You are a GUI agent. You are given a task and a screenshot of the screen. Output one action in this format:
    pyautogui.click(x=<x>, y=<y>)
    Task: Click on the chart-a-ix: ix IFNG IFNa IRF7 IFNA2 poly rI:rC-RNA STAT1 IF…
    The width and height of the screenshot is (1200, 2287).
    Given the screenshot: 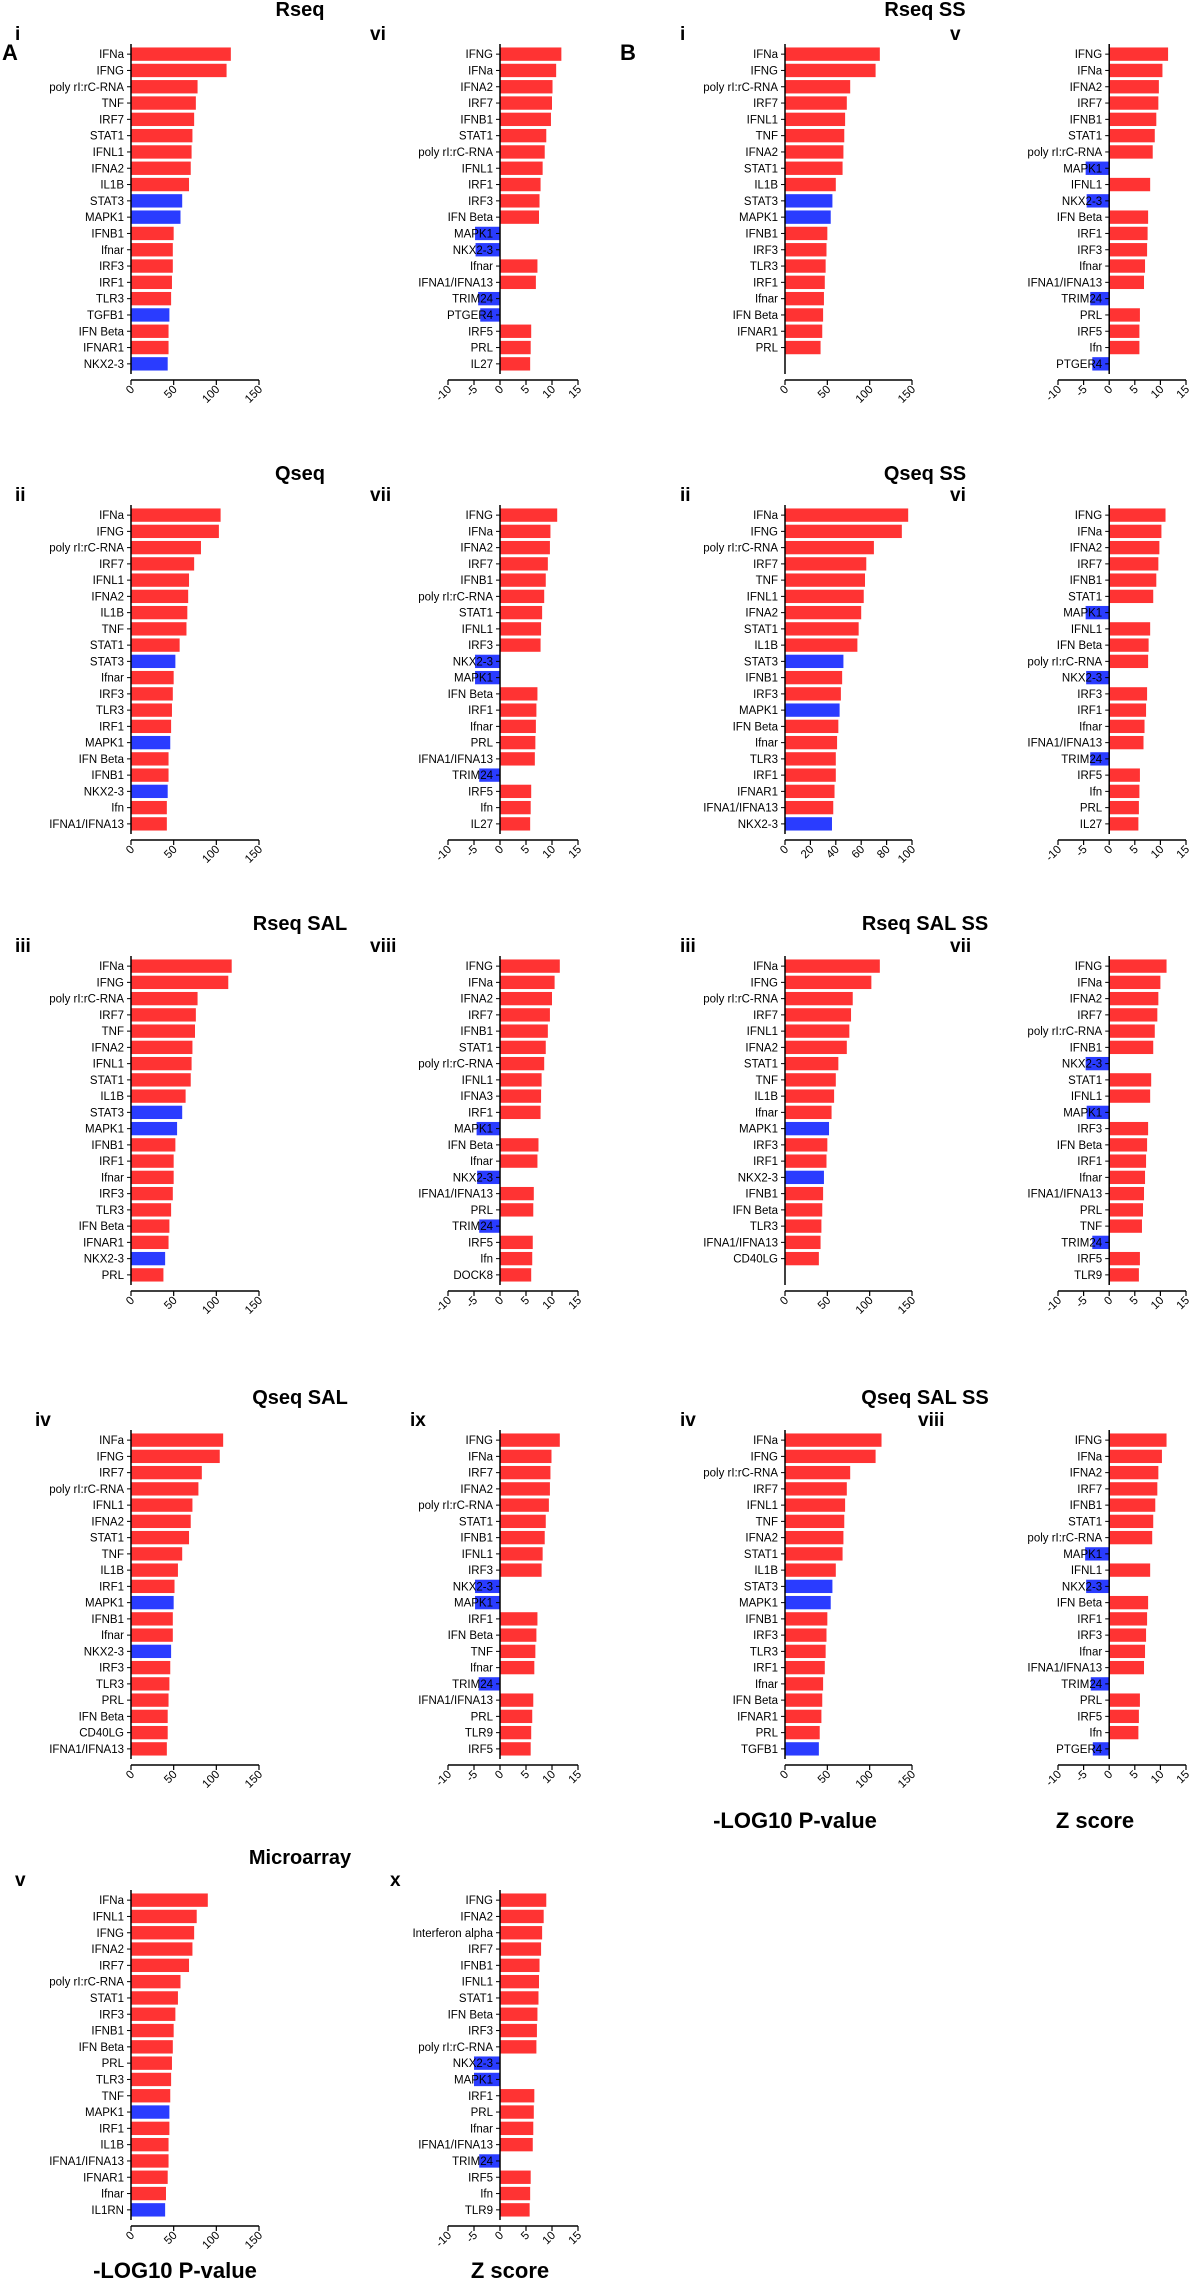 What is the action you would take?
    pyautogui.click(x=497, y=1599)
    